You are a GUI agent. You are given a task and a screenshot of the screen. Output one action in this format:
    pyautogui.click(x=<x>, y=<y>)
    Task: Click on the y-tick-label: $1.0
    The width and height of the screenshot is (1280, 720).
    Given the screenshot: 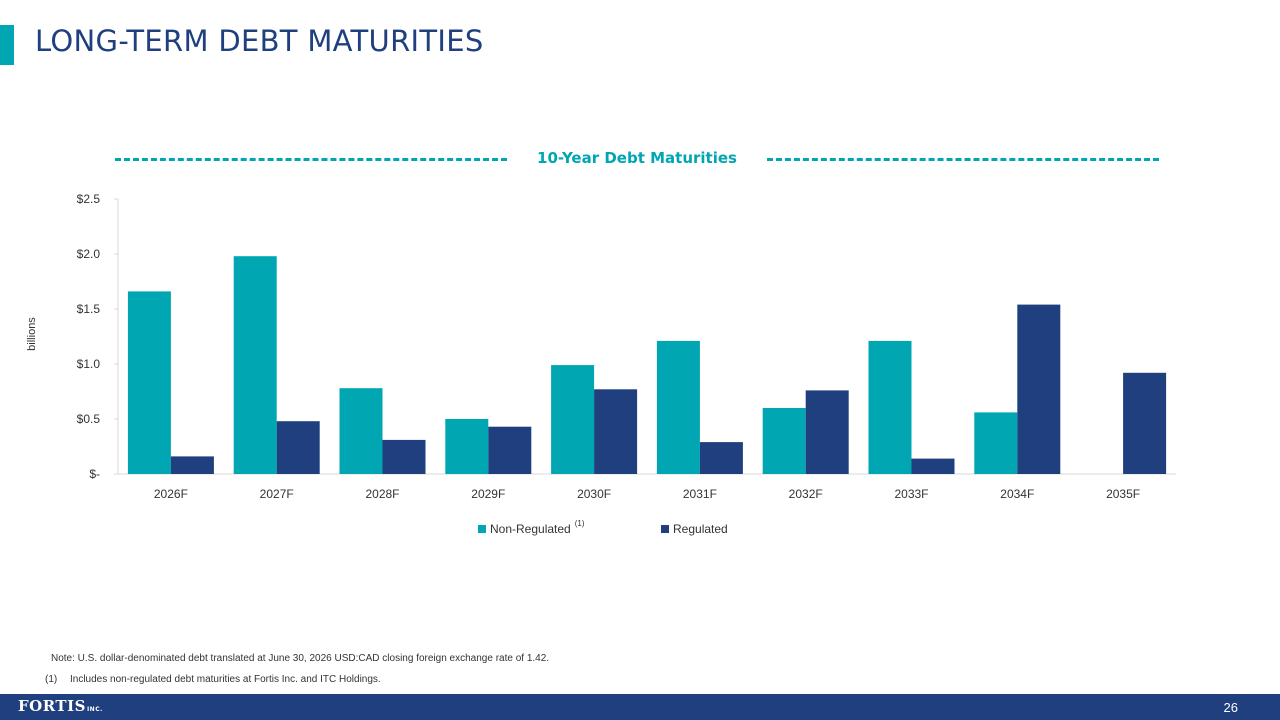 What is the action you would take?
    pyautogui.click(x=89, y=364)
    